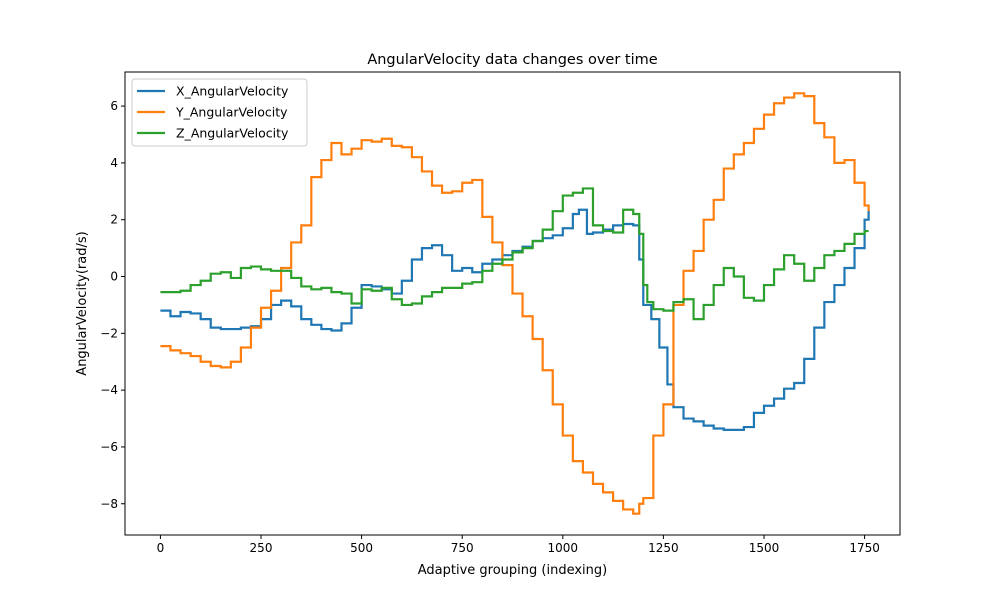  I want to click on y-tick-label: −2, so click(109, 333).